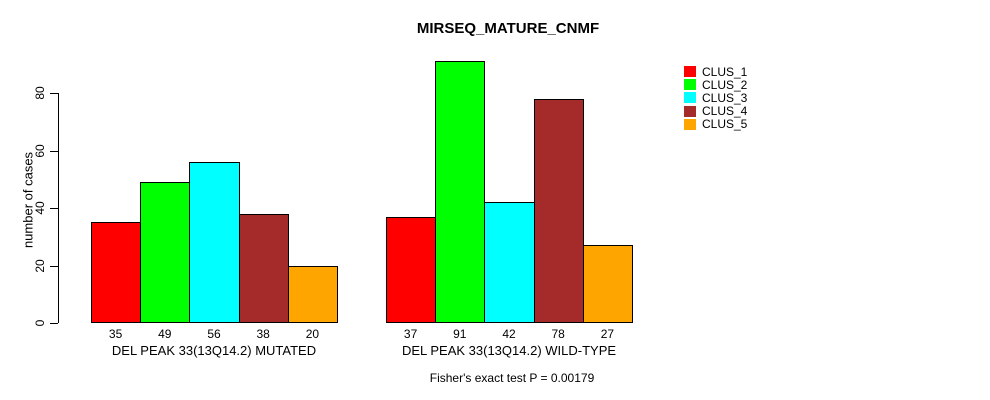 Image resolution: width=990 pixels, height=400 pixels. What do you see at coordinates (40, 208) in the screenshot?
I see `y-axis-tick-label: 40` at bounding box center [40, 208].